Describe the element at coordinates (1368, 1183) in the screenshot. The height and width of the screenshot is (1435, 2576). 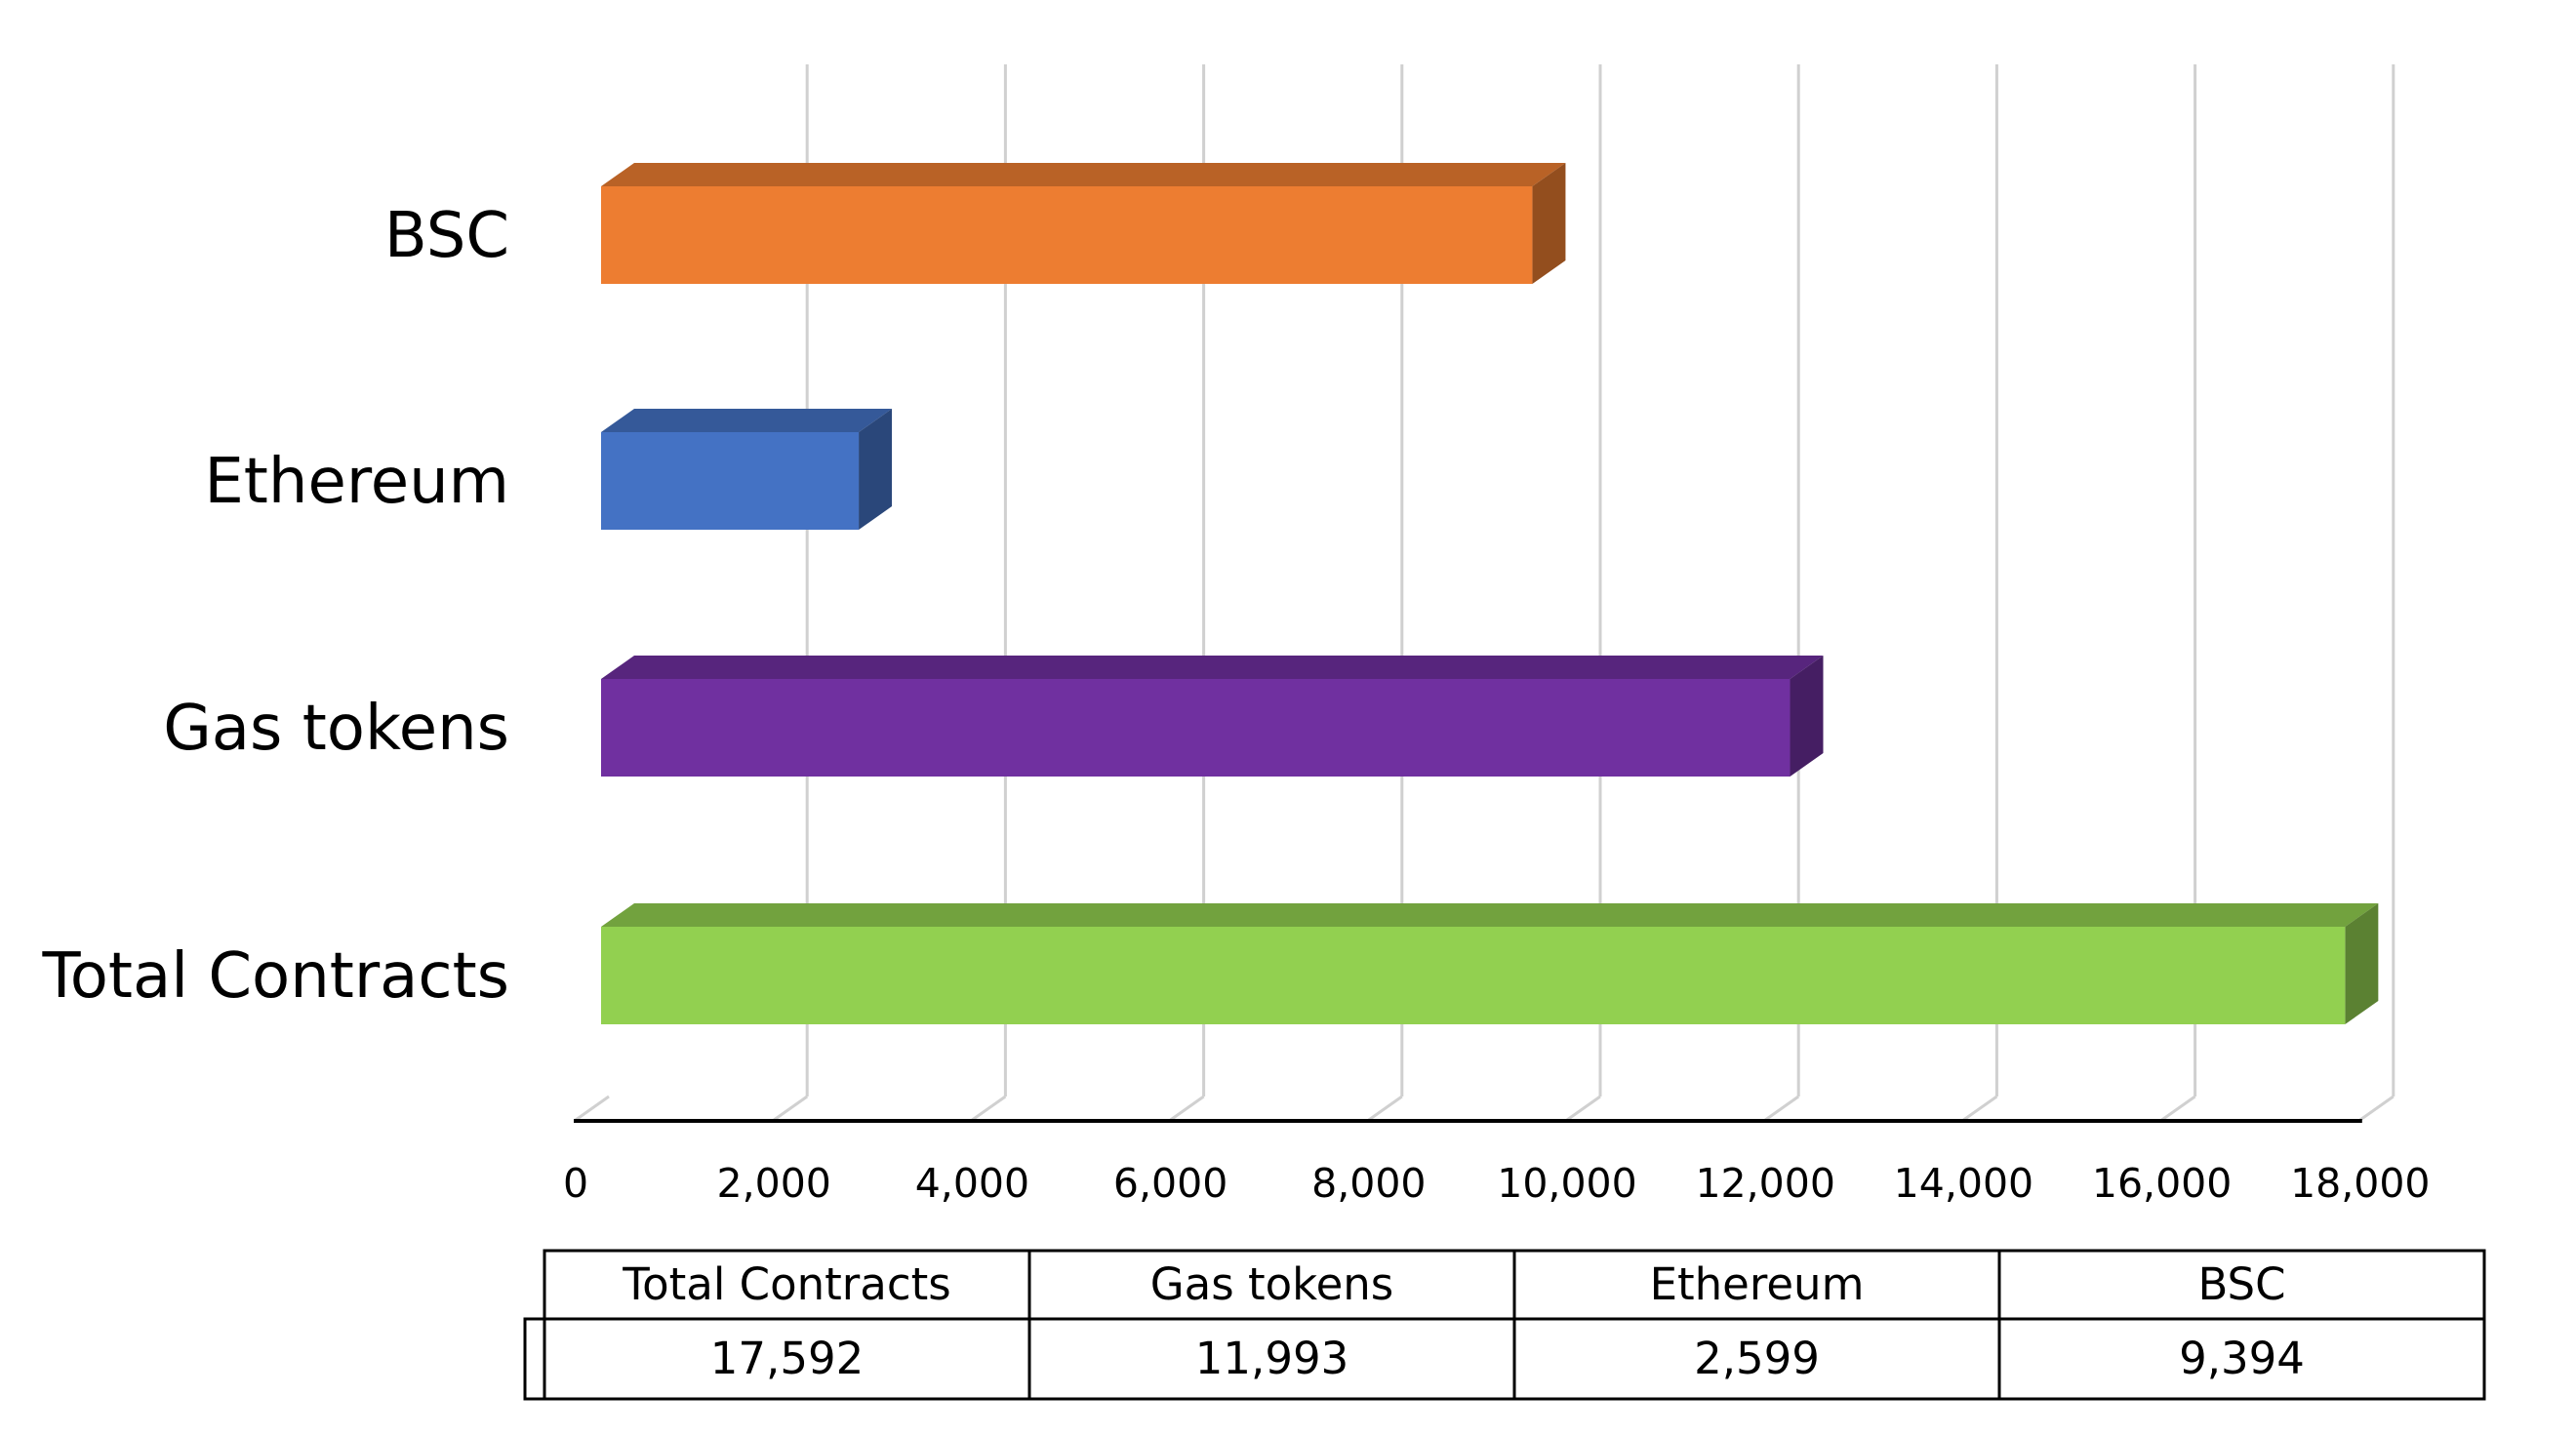
I see `x-tick-label: 8,000` at that location.